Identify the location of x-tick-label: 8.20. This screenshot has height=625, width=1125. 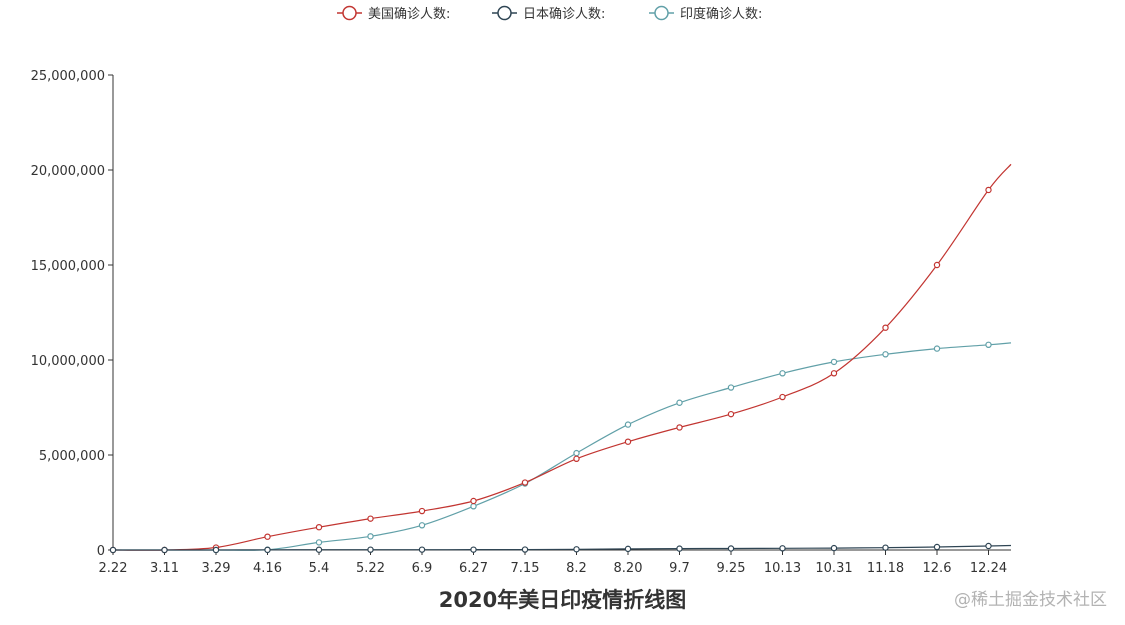
(628, 568).